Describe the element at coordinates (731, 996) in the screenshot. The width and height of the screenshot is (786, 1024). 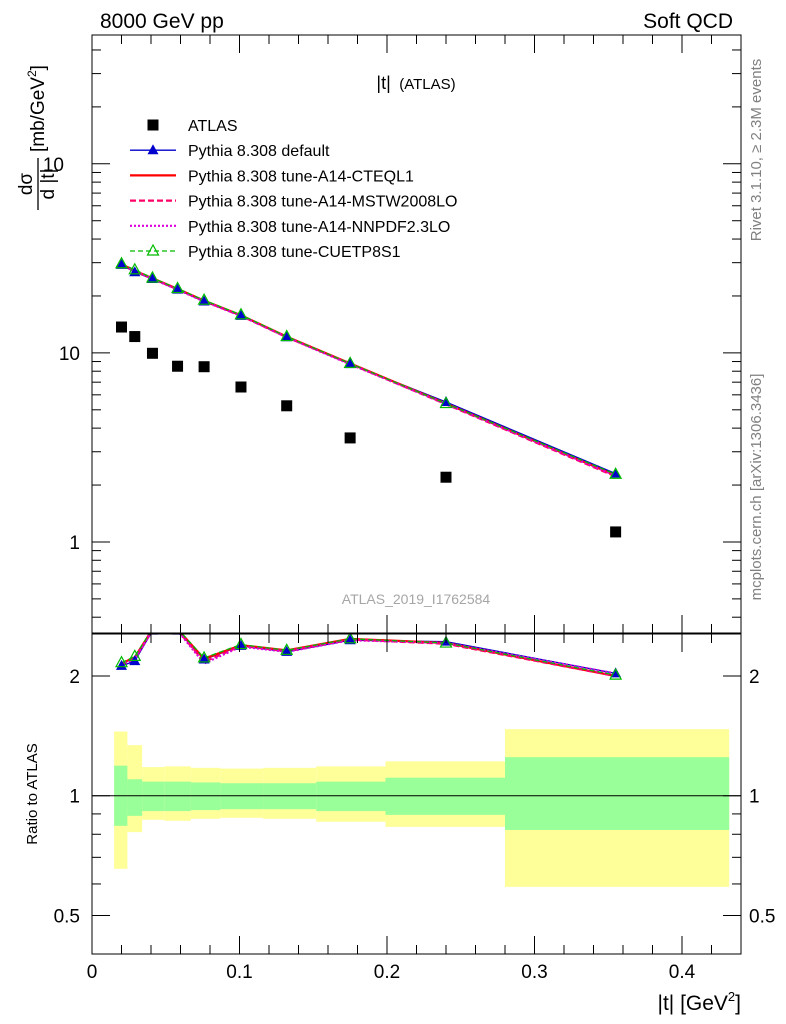
I see `x-label-sup: 2` at that location.